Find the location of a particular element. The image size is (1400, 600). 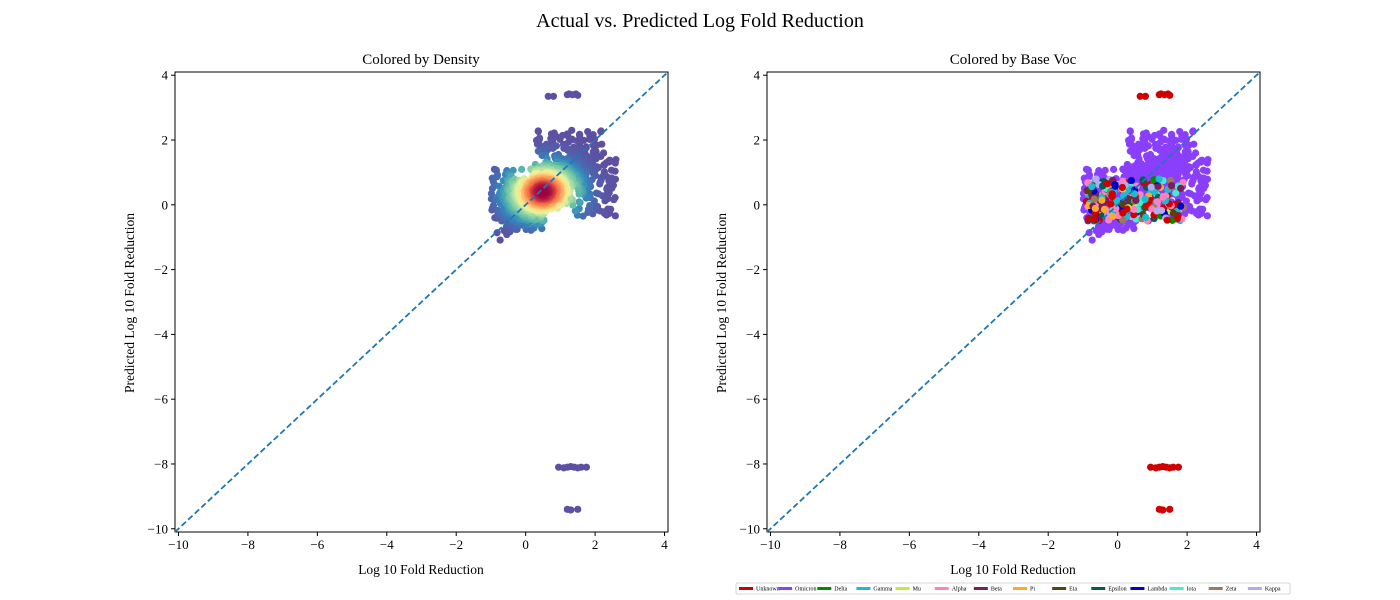

x-tick-label: −4 is located at coordinates (387, 544).